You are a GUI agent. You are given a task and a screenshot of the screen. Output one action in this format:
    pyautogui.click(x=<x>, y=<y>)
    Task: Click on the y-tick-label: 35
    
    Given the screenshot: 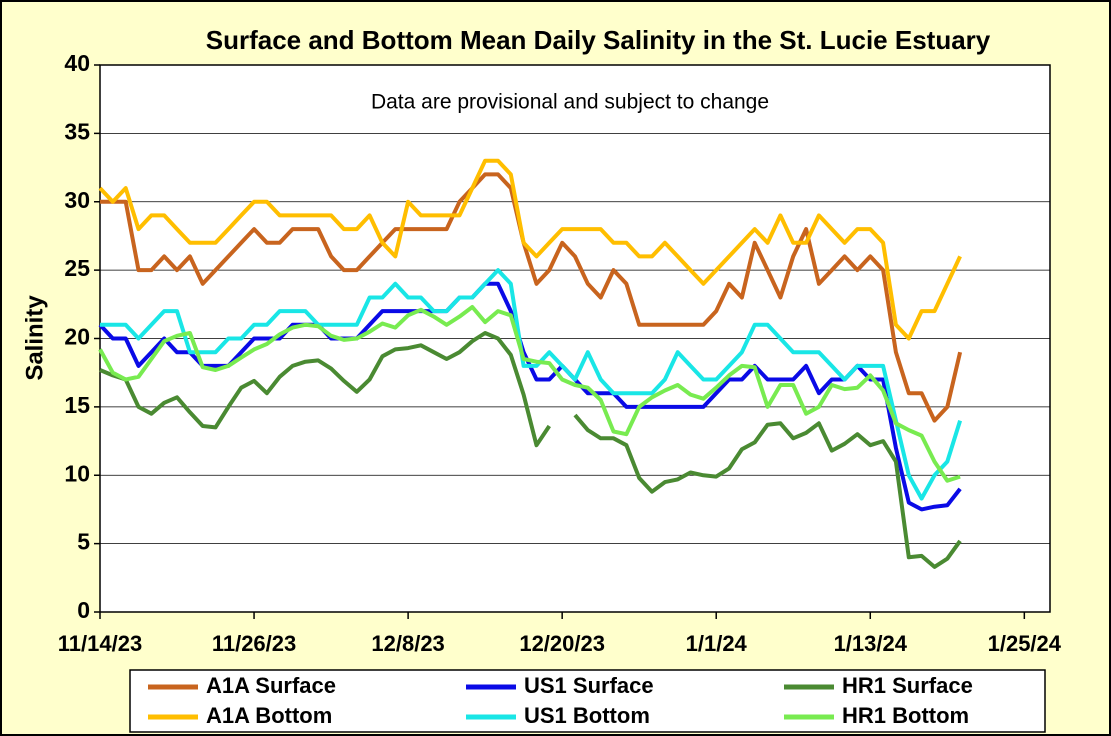 What is the action you would take?
    pyautogui.click(x=77, y=131)
    